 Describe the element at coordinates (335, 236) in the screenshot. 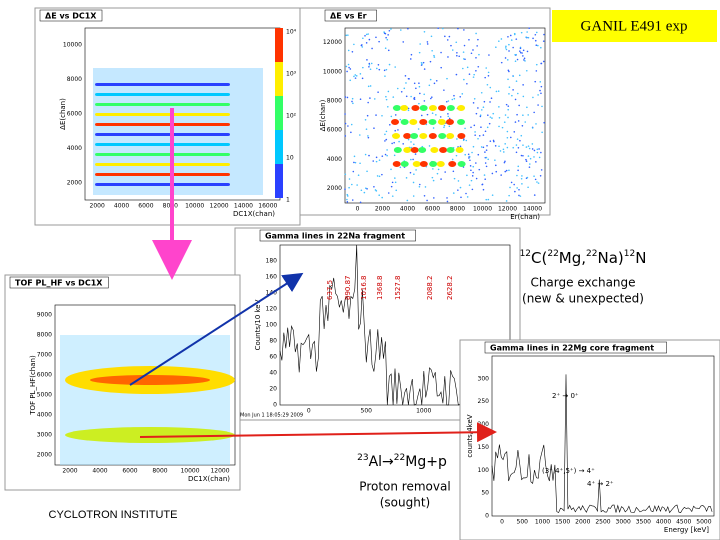

I see `plot-title: Gamma lines in 22Na fragment` at that location.